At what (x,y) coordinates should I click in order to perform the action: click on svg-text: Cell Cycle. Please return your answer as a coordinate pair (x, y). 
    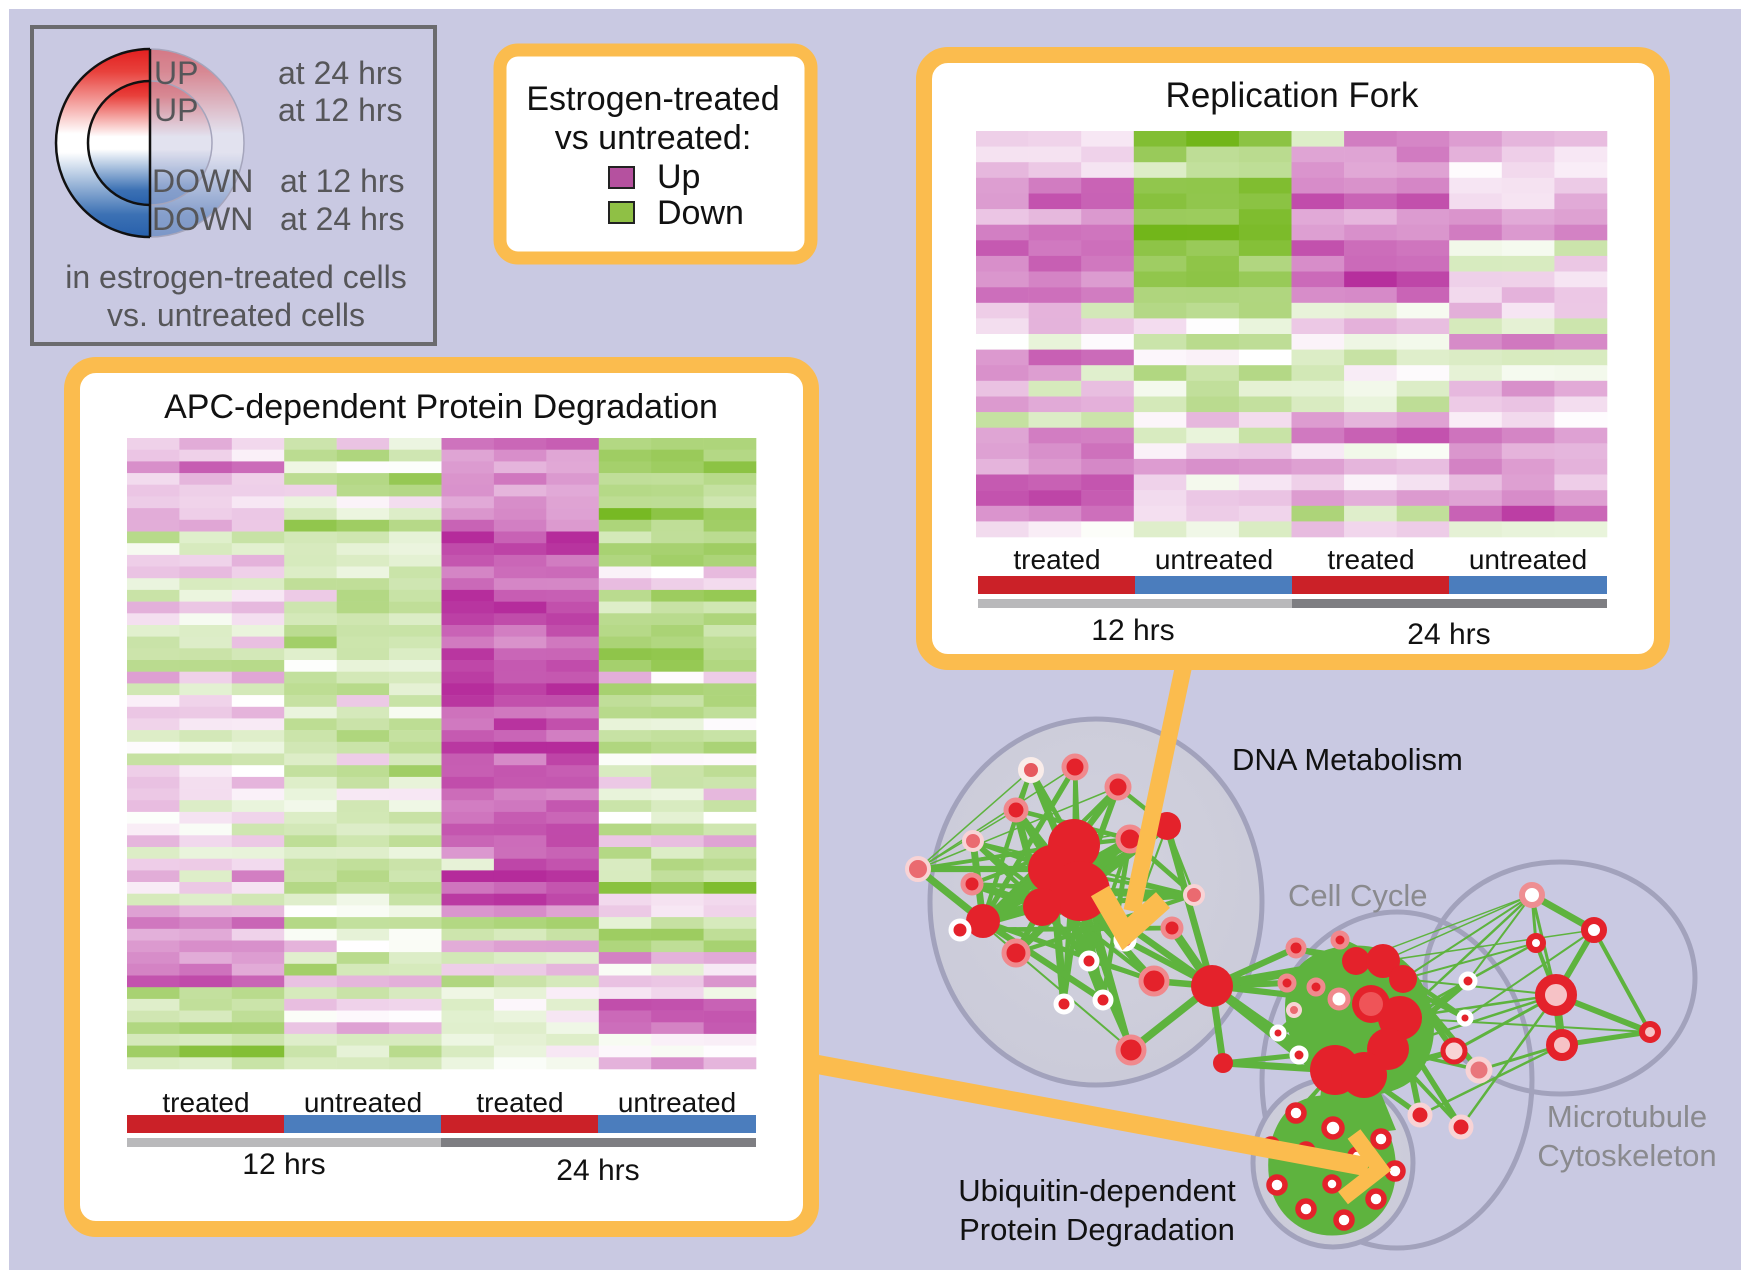
    Looking at the image, I should click on (1358, 895).